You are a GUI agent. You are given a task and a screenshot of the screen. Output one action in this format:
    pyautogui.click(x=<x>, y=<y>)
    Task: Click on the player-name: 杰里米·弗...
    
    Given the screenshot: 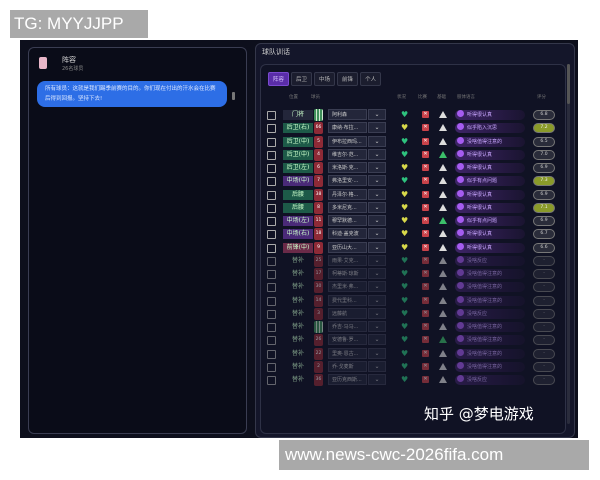 What is the action you would take?
    pyautogui.click(x=347, y=287)
    